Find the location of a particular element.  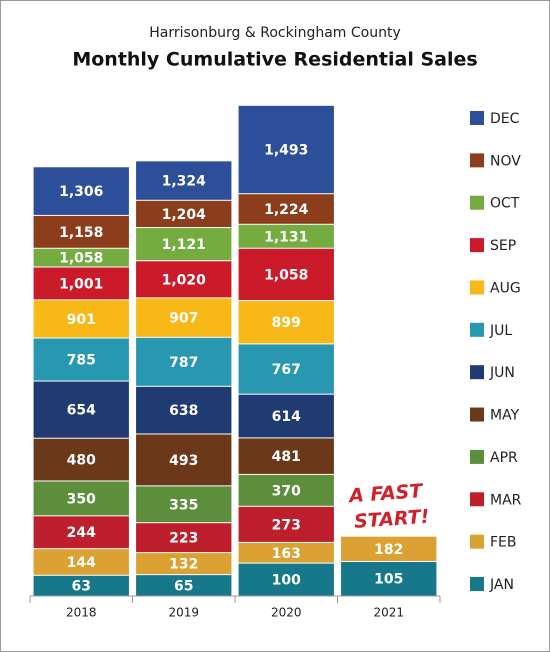

value-label: 481 is located at coordinates (286, 457).